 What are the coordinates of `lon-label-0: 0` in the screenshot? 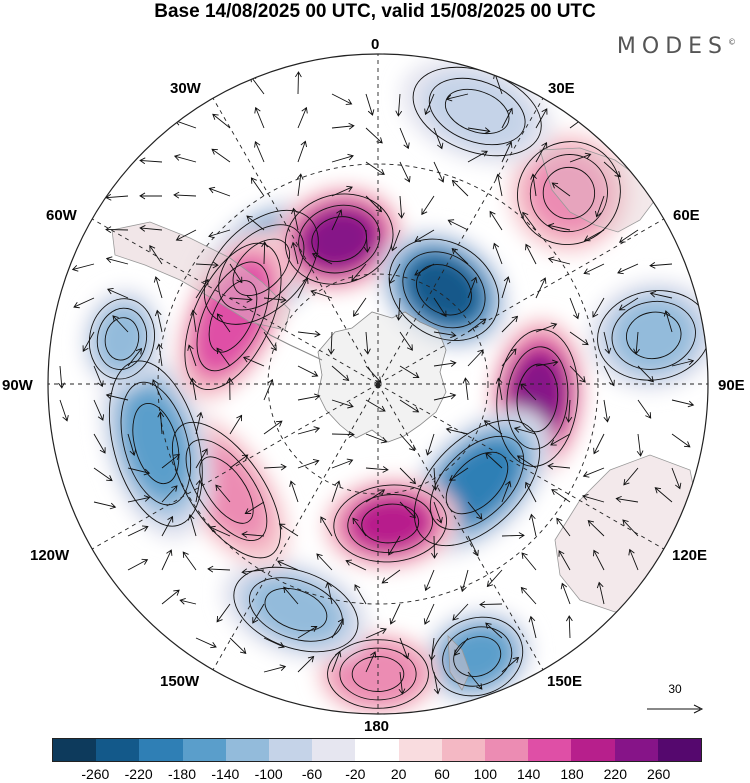 It's located at (375, 44).